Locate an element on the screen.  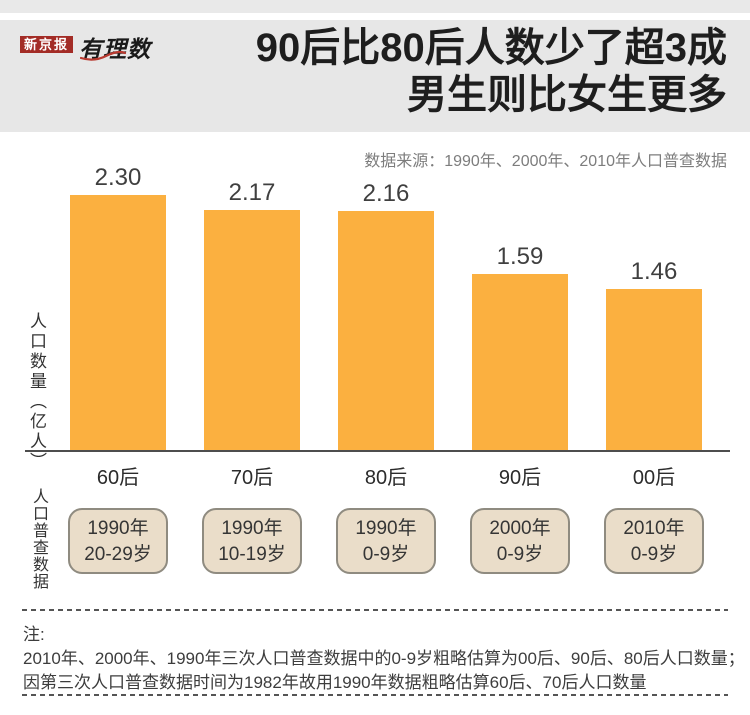
census-box: 1990年 10-19岁 is located at coordinates (252, 541).